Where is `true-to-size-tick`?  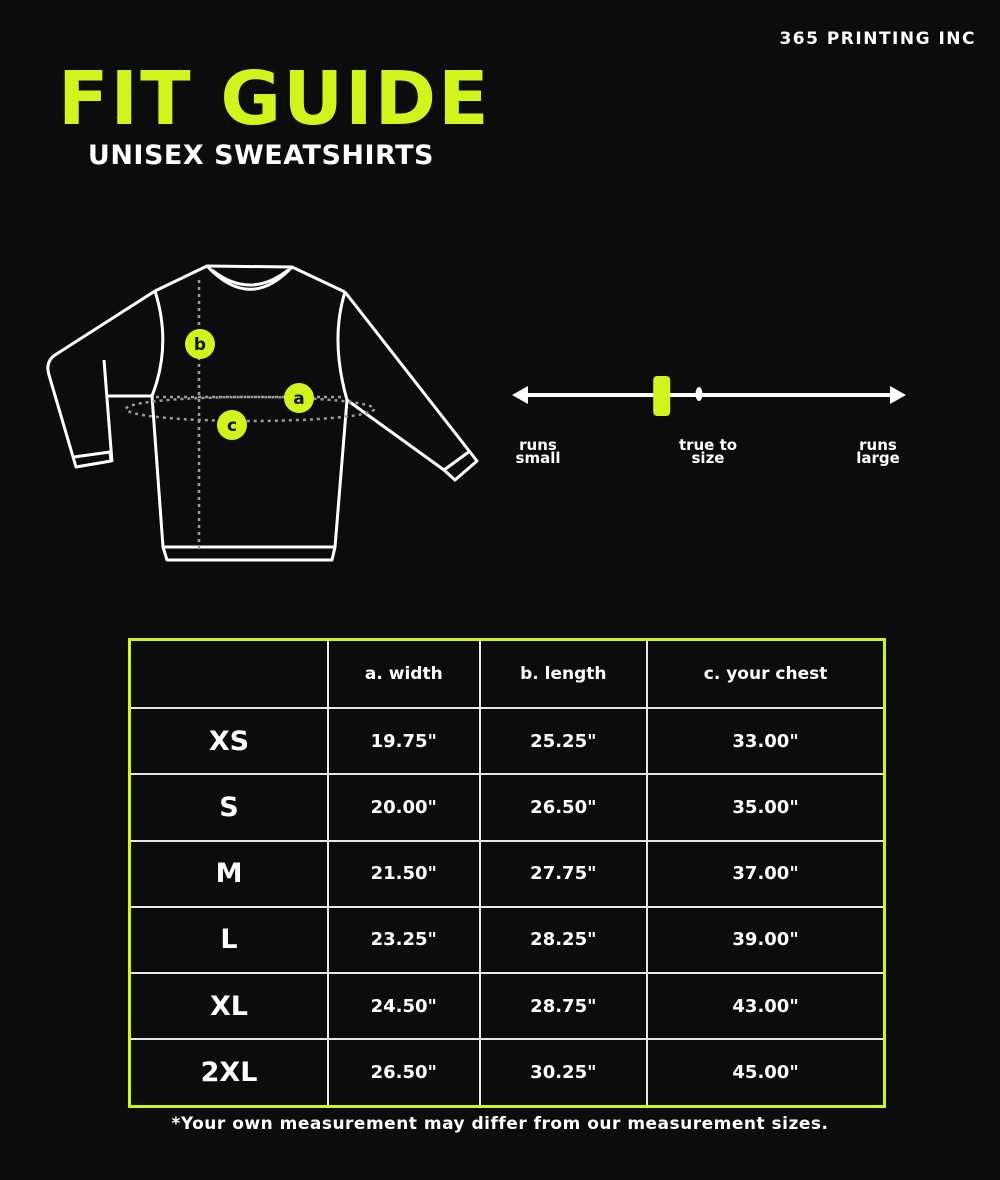 true-to-size-tick is located at coordinates (699, 394).